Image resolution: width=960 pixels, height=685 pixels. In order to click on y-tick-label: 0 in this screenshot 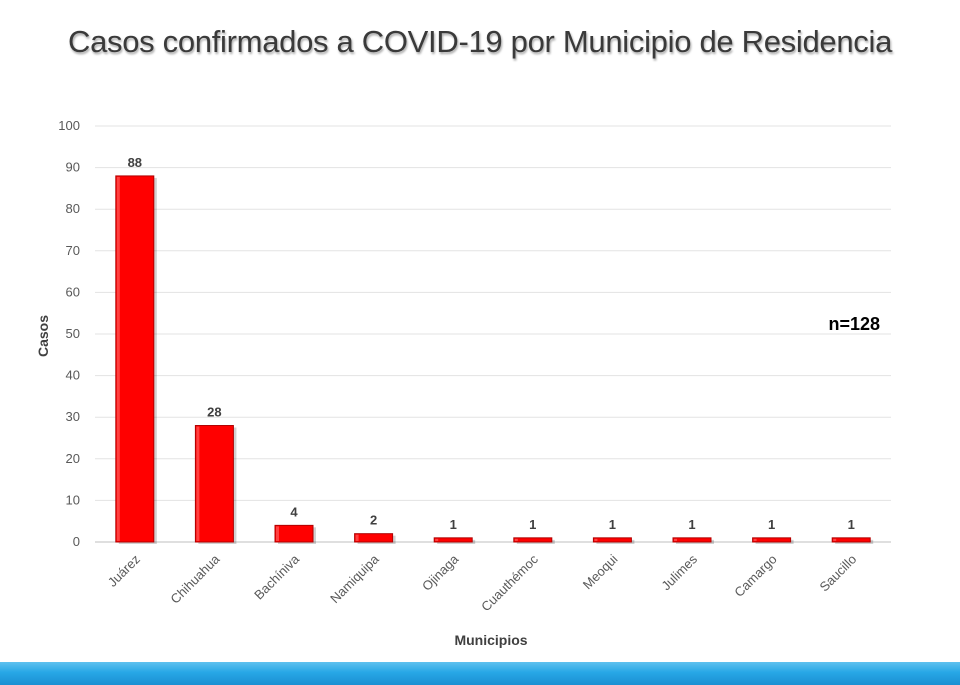, I will do `click(76, 541)`.